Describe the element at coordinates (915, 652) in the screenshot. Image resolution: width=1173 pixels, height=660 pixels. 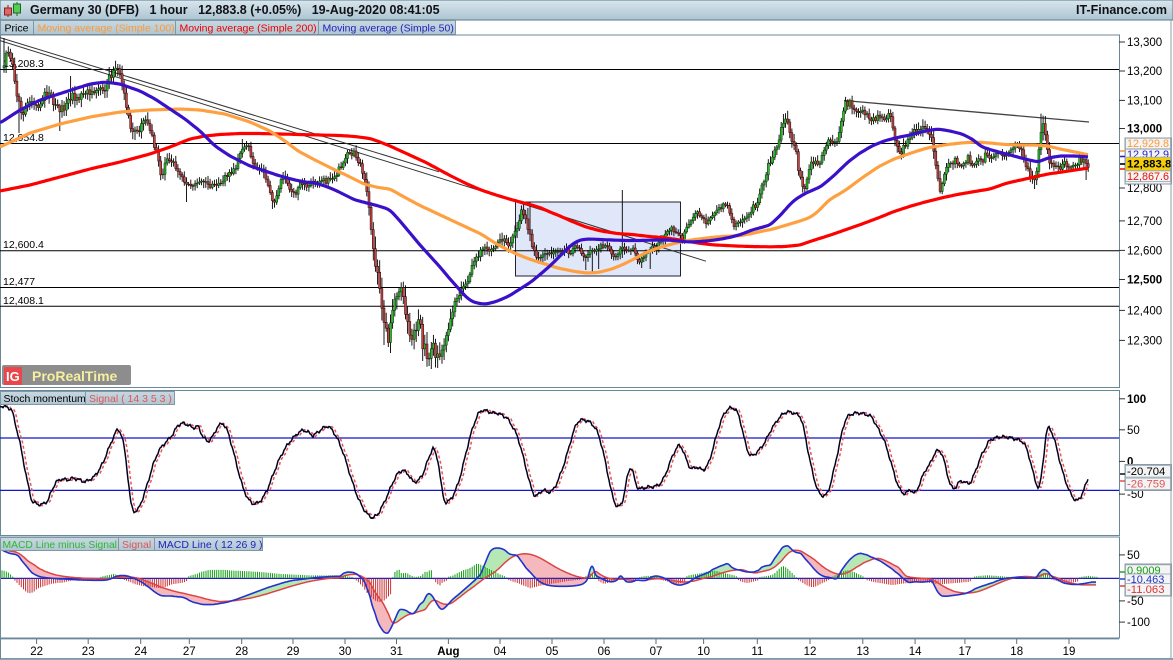
I see `svg-text: 14` at that location.